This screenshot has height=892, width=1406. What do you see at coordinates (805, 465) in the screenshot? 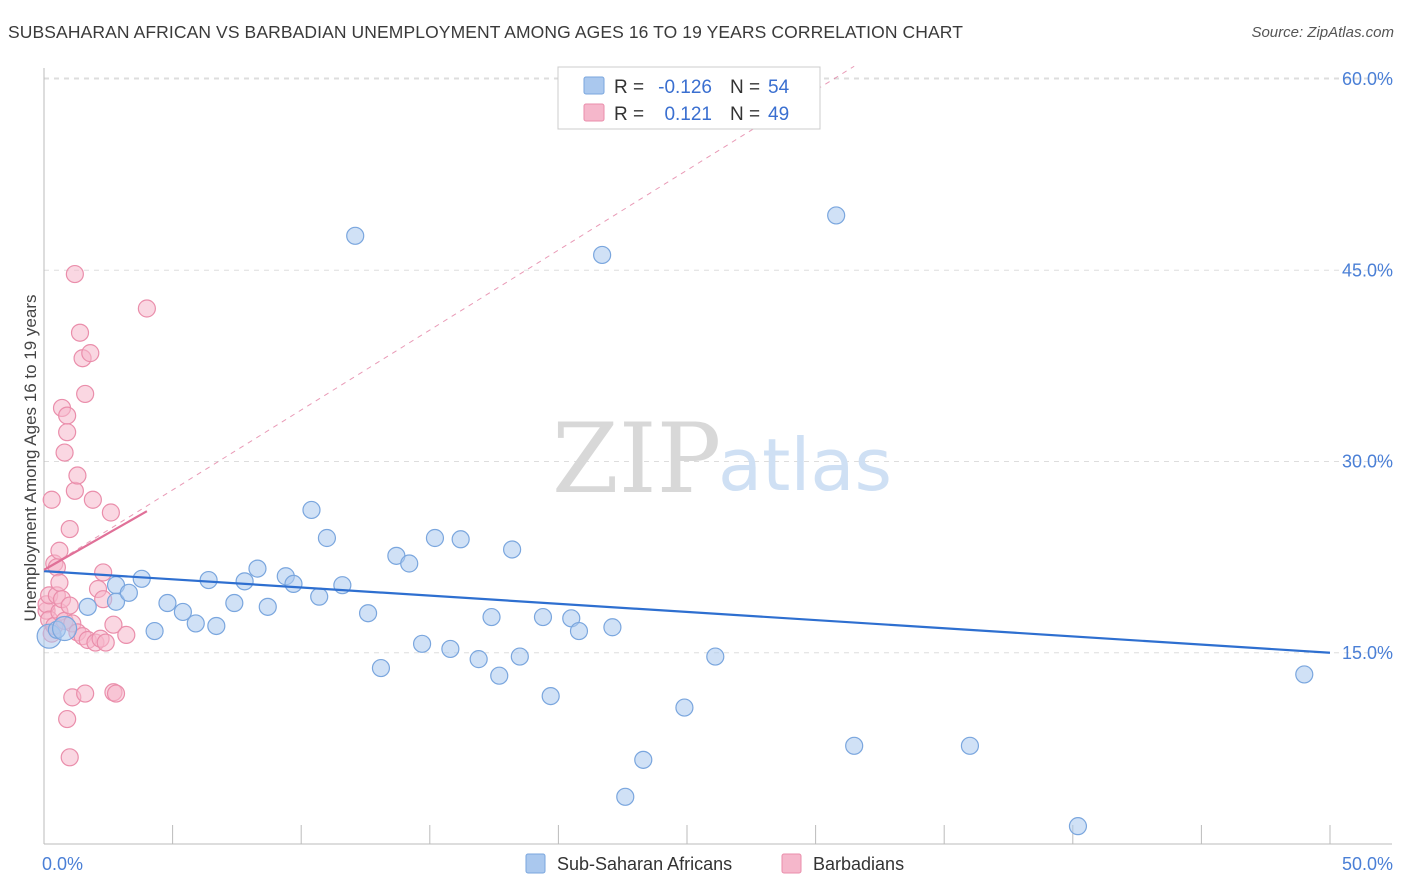
I see `watermark-atlas-text: atlas` at bounding box center [805, 465].